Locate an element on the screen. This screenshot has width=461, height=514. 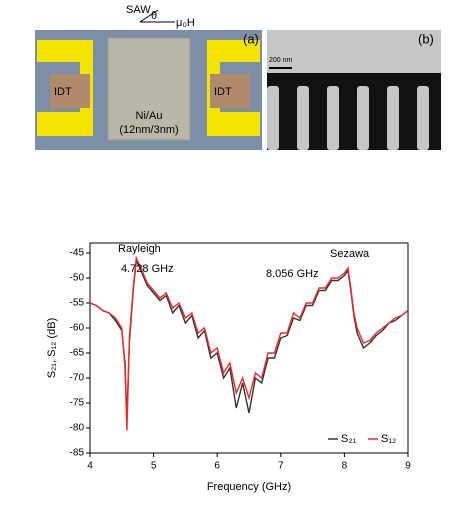
annotation: Sezawa is located at coordinates (350, 254).